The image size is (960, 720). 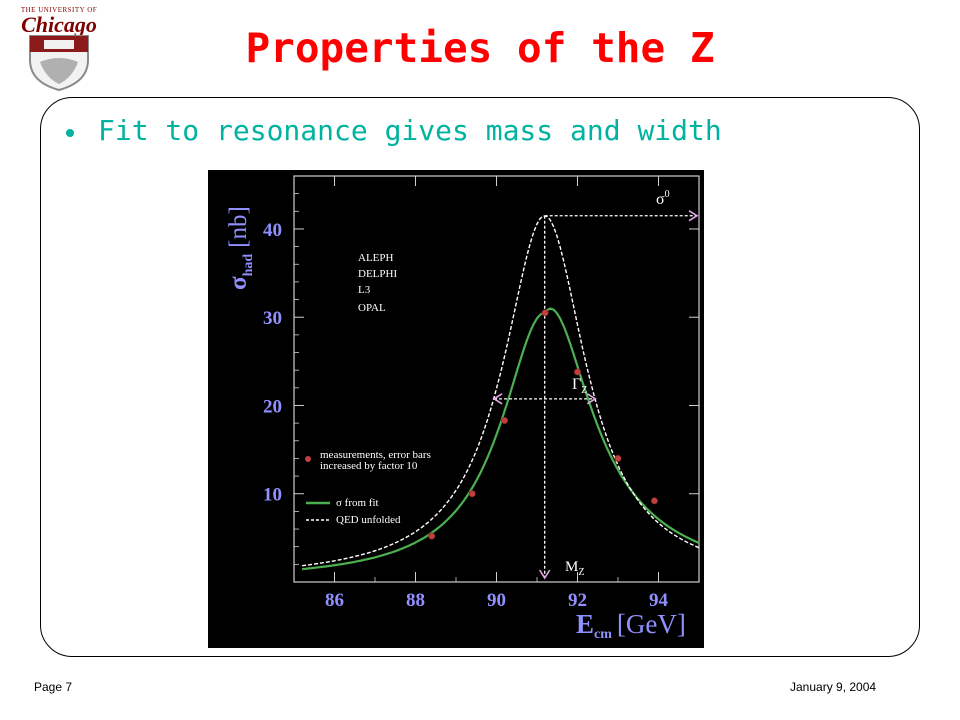 I want to click on experiment-opal: OPAL, so click(x=372, y=308).